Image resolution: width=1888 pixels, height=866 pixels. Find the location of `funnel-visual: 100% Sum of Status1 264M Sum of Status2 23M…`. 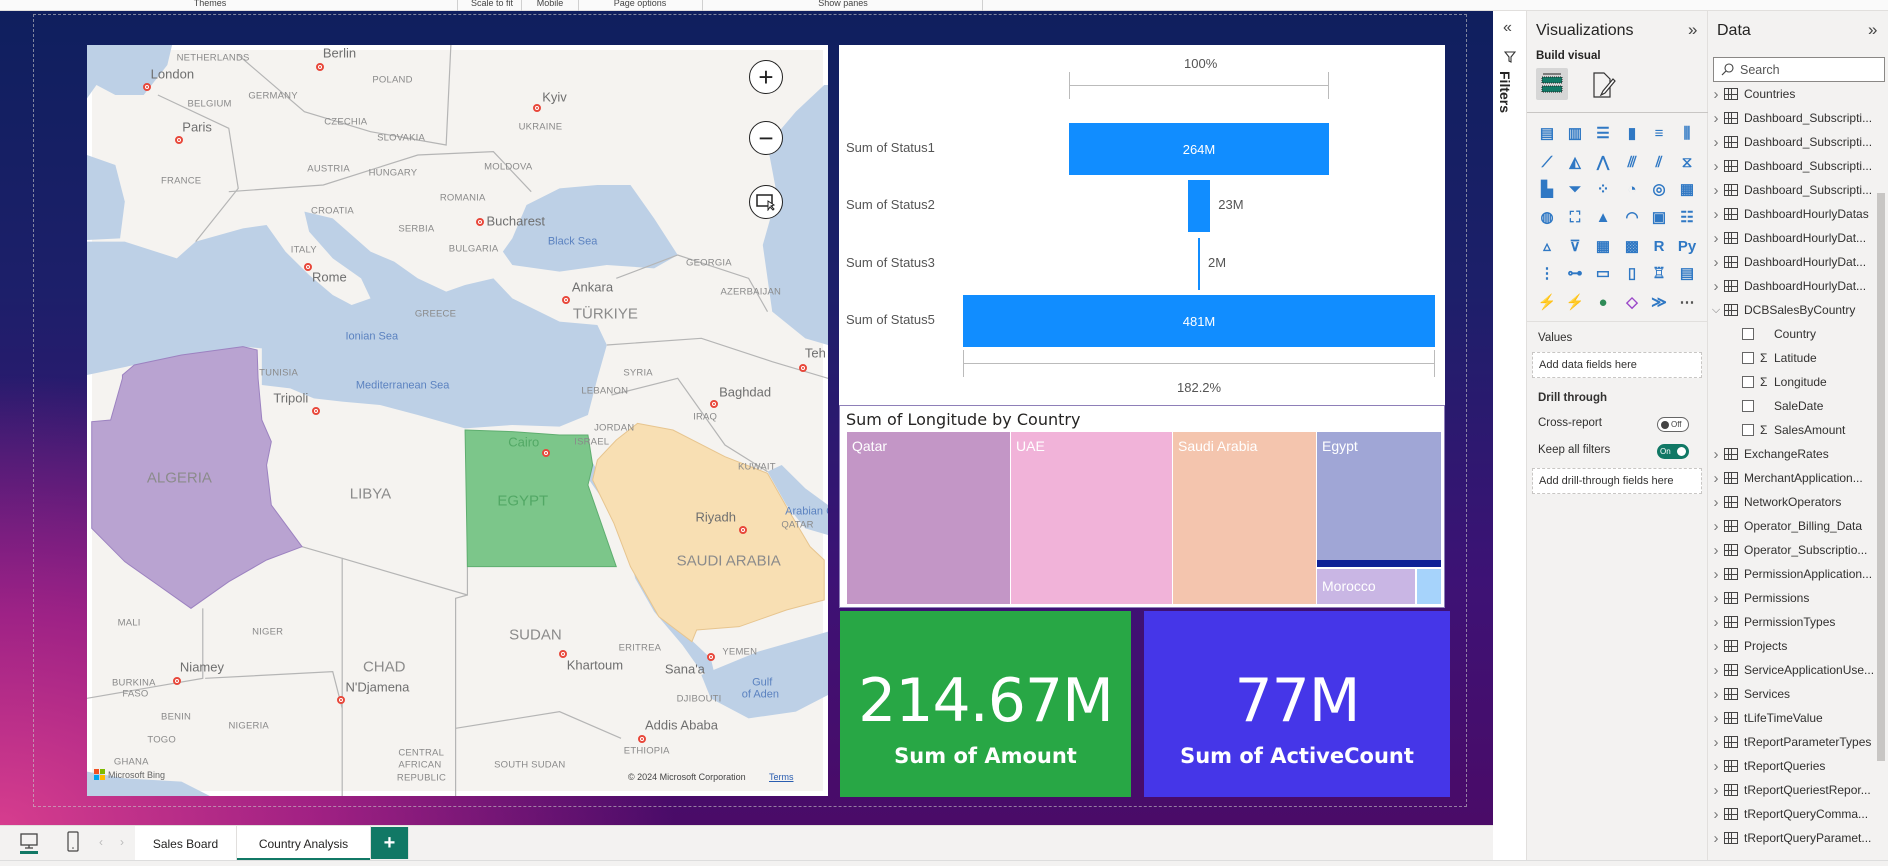

funnel-visual: 100% Sum of Status1 264M Sum of Status2 23M… is located at coordinates (1142, 229).